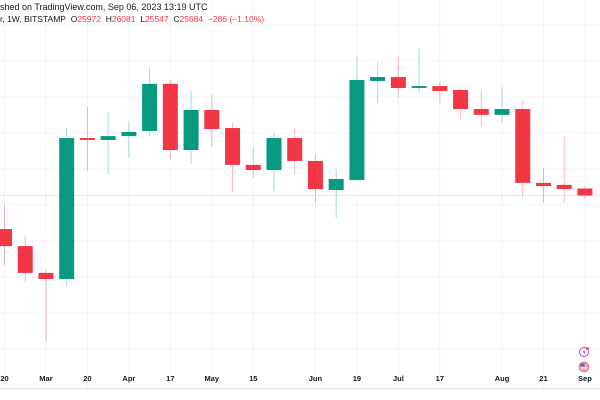  Describe the element at coordinates (176, 19) in the screenshot. I see `close-label: C` at that location.